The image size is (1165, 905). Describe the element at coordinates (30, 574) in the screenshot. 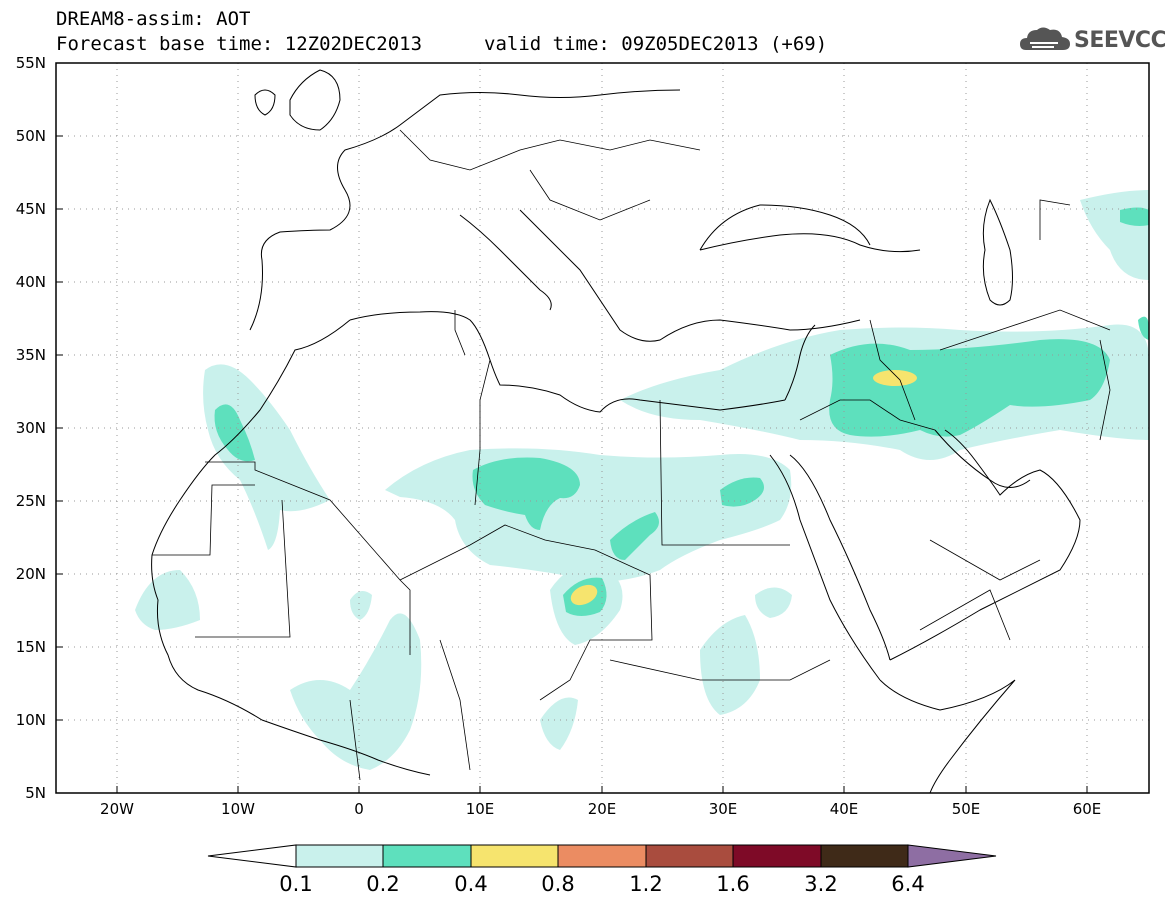

I see `lat-label-20n: 20N` at that location.